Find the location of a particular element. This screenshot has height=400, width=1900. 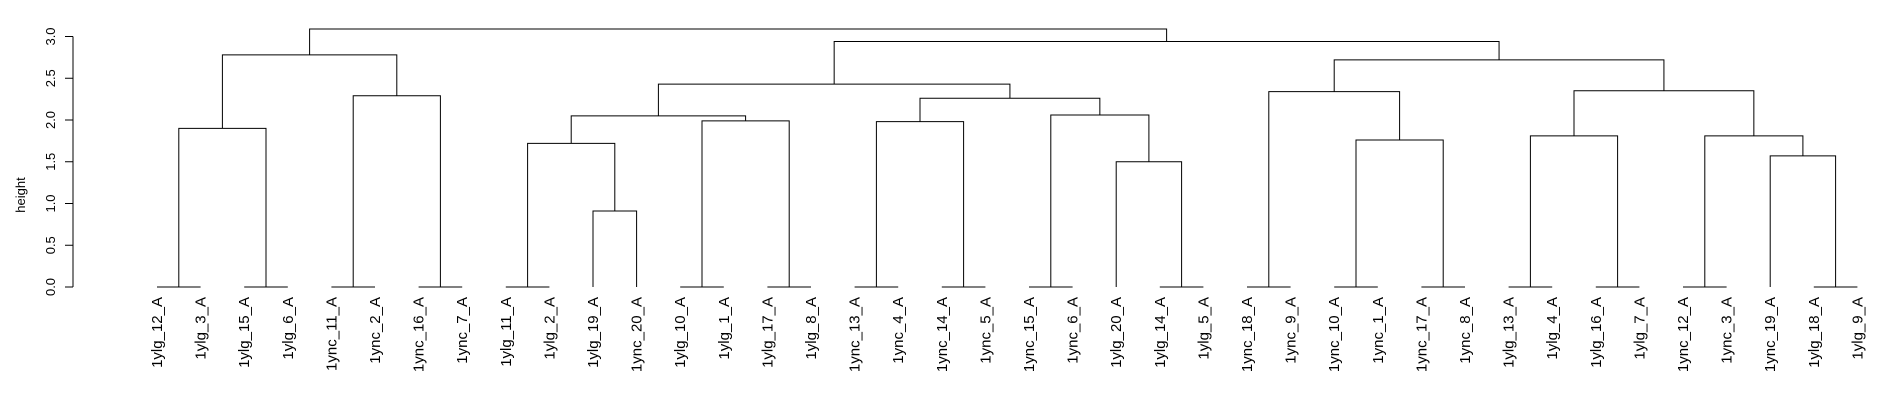

leaf-label: 1ylg_3_A is located at coordinates (201, 328).